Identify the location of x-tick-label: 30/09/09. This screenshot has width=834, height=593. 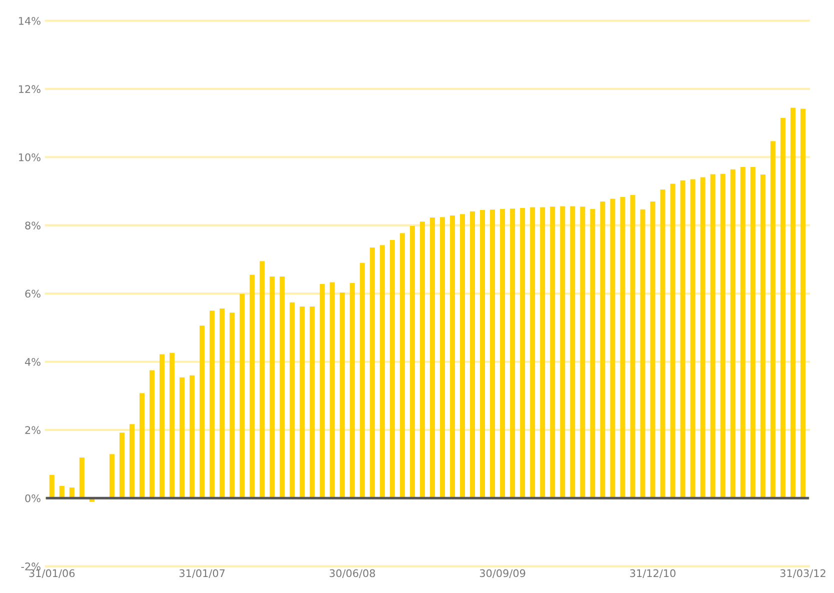
(503, 573).